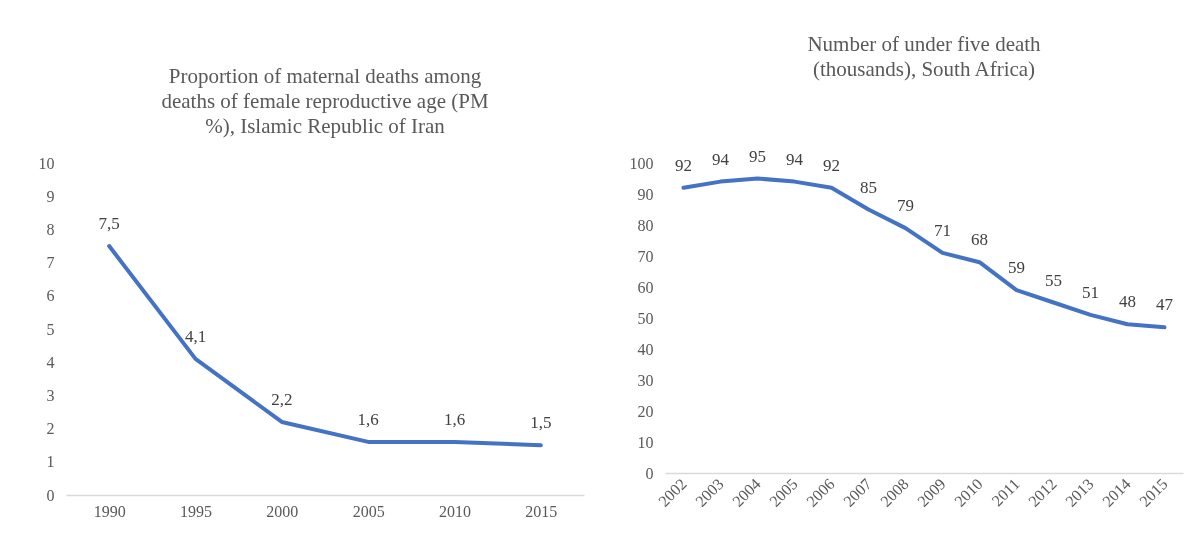  What do you see at coordinates (1005, 492) in the screenshot?
I see `x-tick-label: 2011` at bounding box center [1005, 492].